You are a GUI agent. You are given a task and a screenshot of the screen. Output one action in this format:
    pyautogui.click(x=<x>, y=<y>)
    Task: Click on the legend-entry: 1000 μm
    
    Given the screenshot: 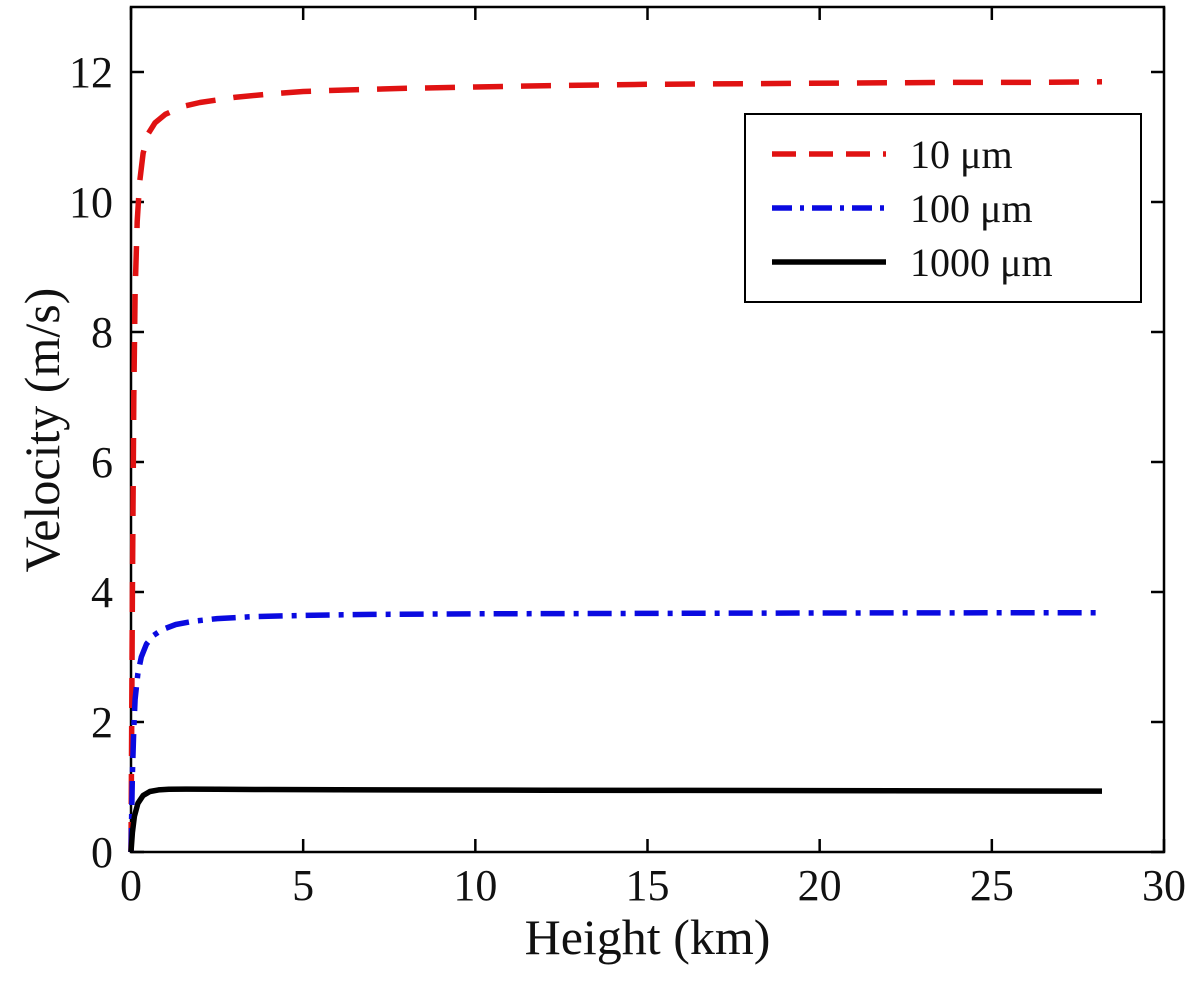 What is the action you would take?
    pyautogui.click(x=946, y=262)
    